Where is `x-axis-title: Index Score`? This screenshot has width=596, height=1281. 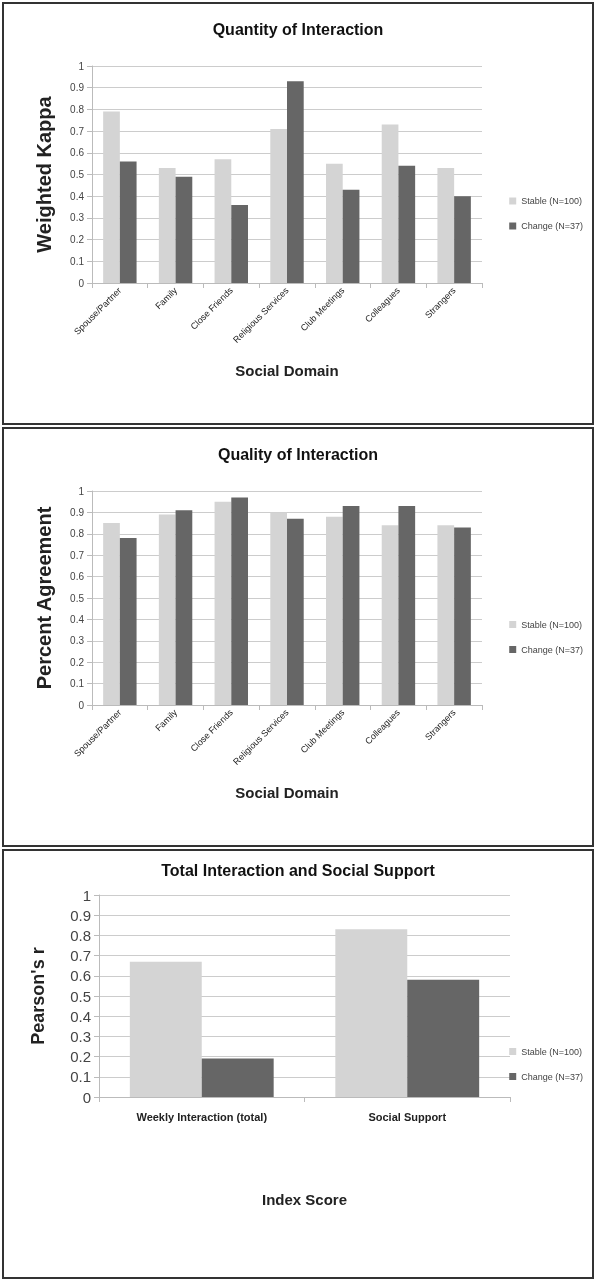
x-axis-title: Index Score is located at coordinates (304, 1199).